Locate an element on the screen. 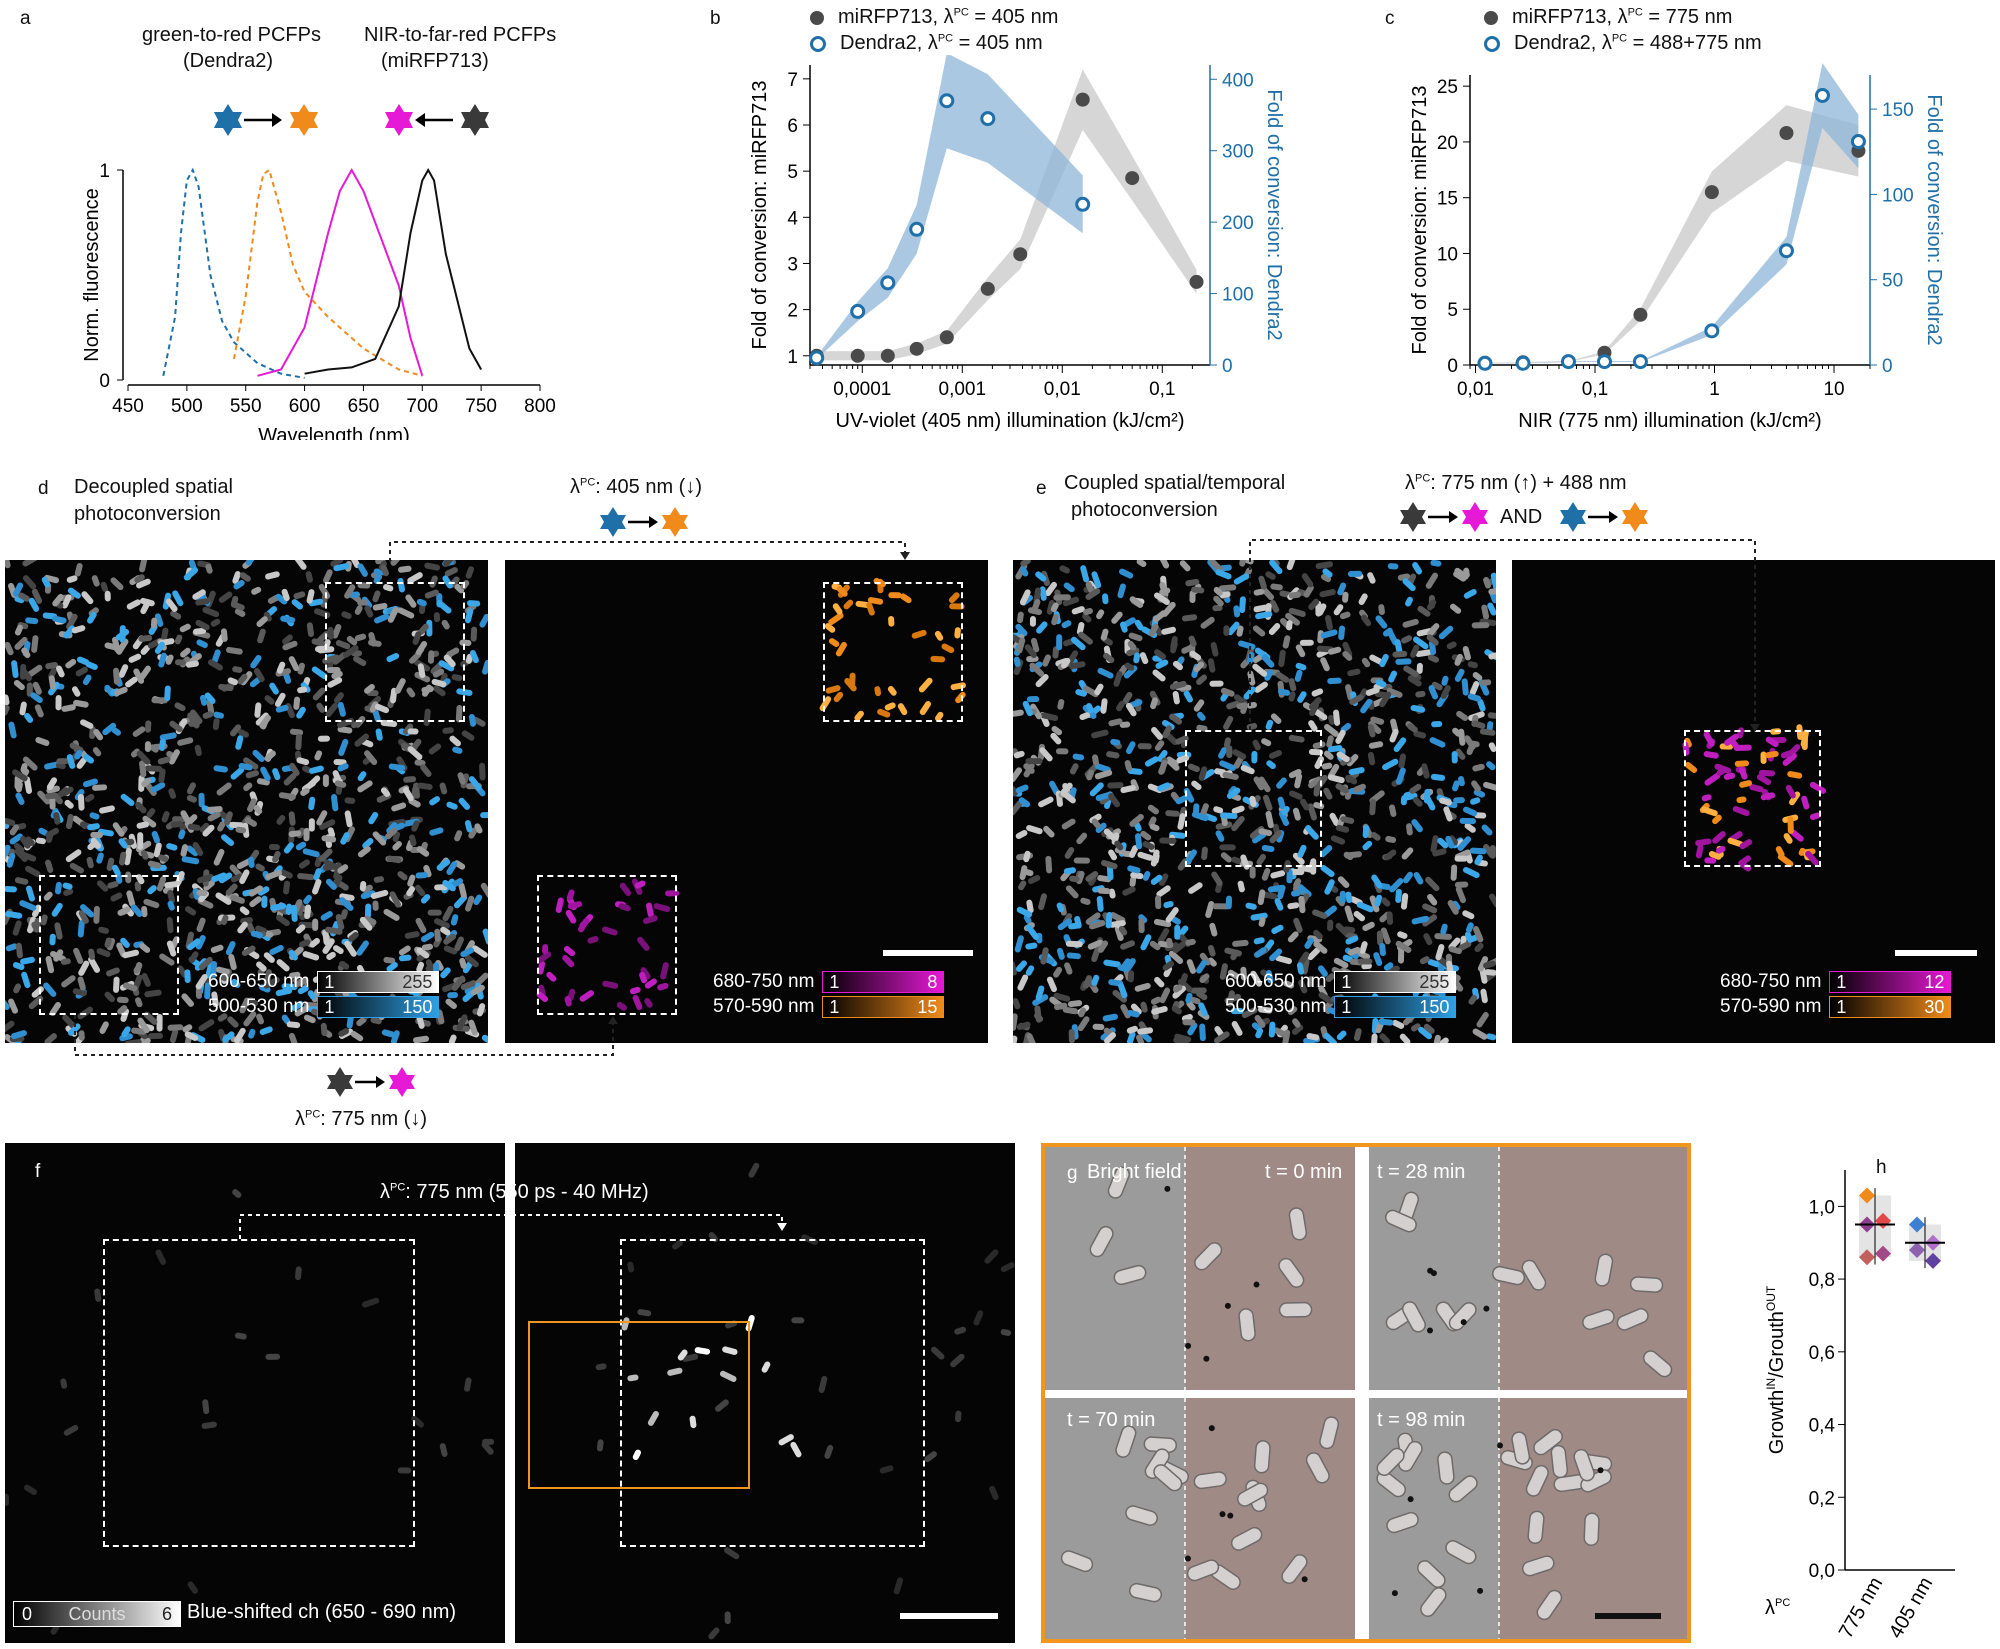  roi-top-right-converted is located at coordinates (893, 652).